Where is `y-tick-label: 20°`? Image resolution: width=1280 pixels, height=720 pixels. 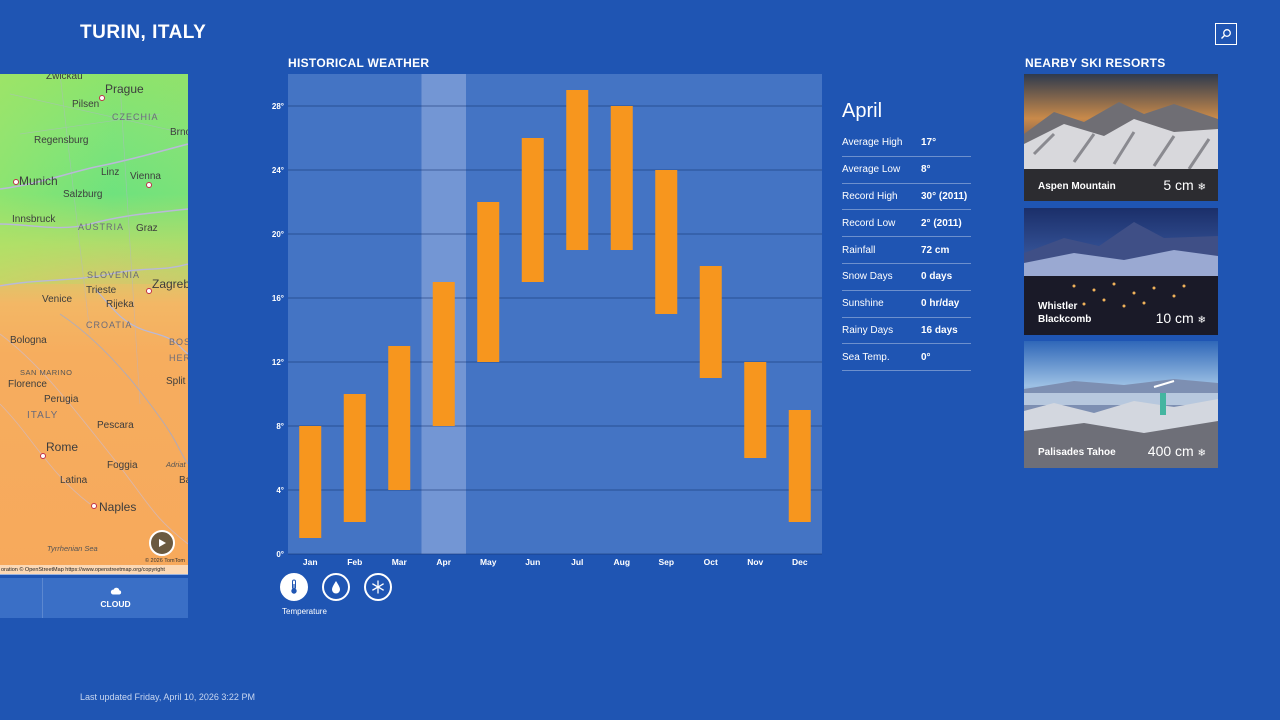
y-tick-label: 20° is located at coordinates (278, 234).